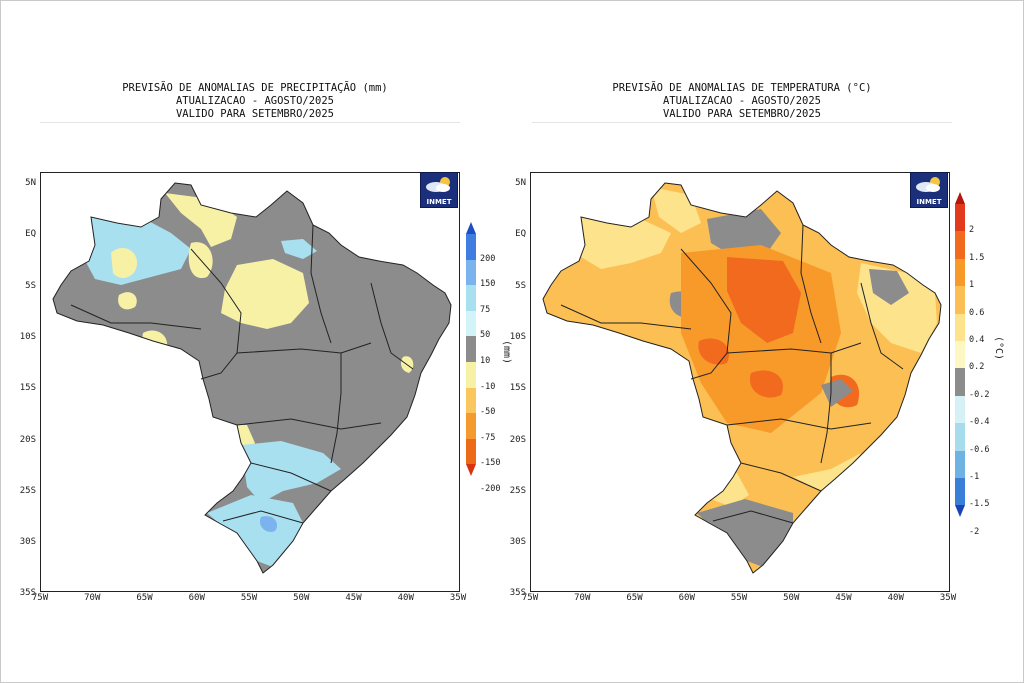 This screenshot has width=1024, height=683. I want to click on temp-lat-label-3: 10S, so click(517, 336).